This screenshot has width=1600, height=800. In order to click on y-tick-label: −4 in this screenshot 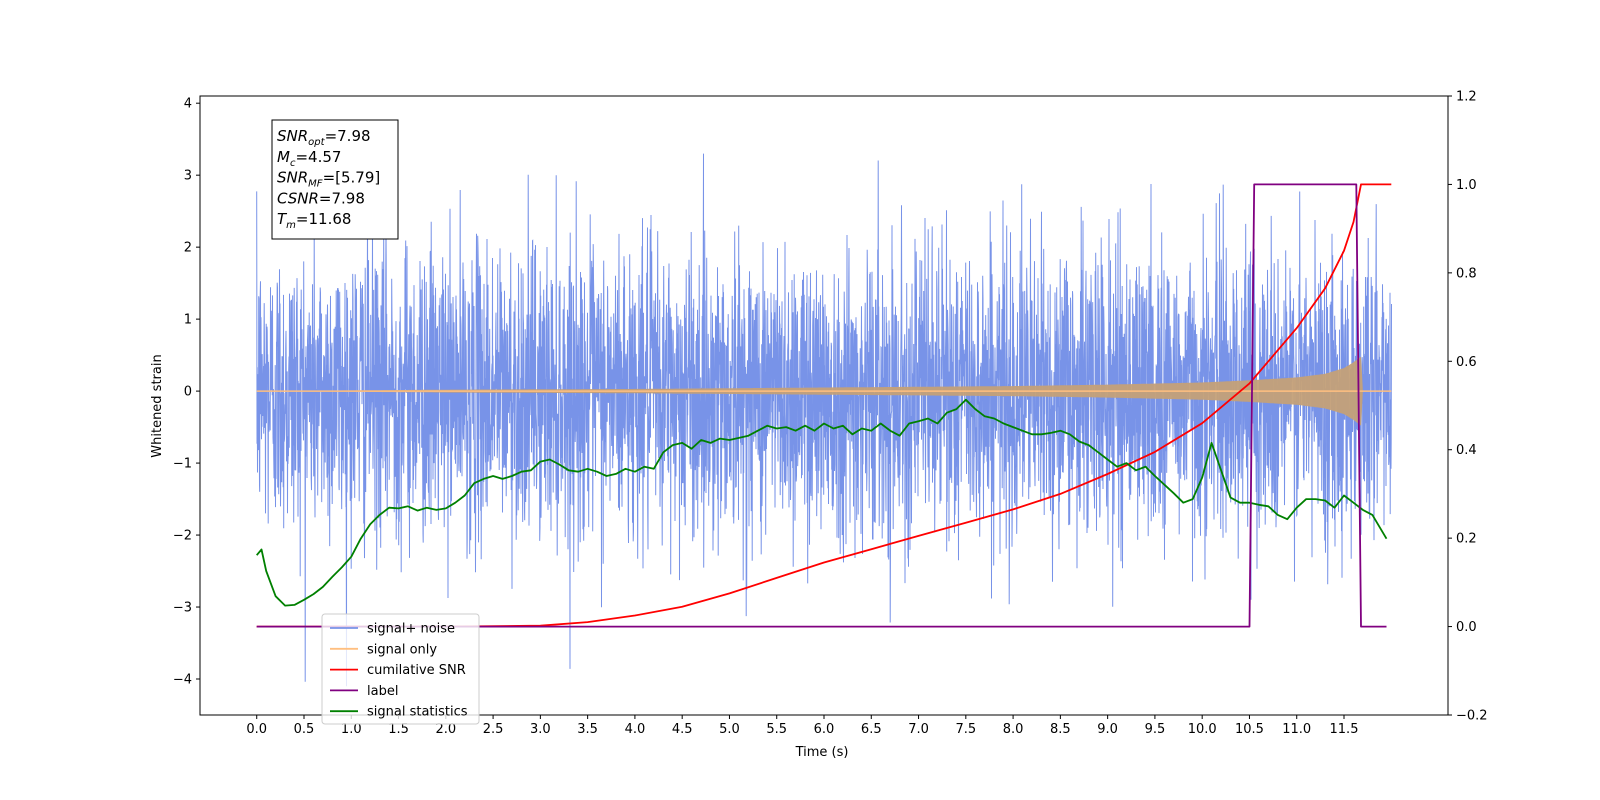, I will do `click(182, 680)`.